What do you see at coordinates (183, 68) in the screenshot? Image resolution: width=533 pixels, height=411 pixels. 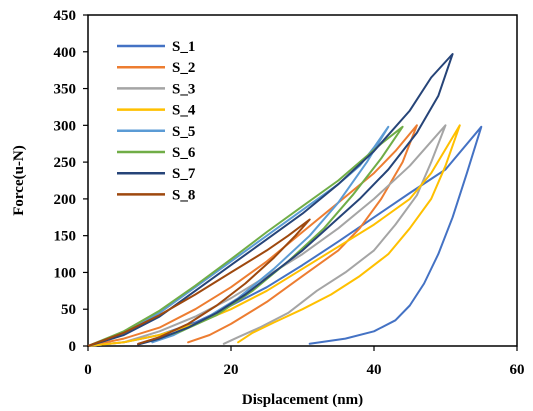 I see `legend-label: S_2` at bounding box center [183, 68].